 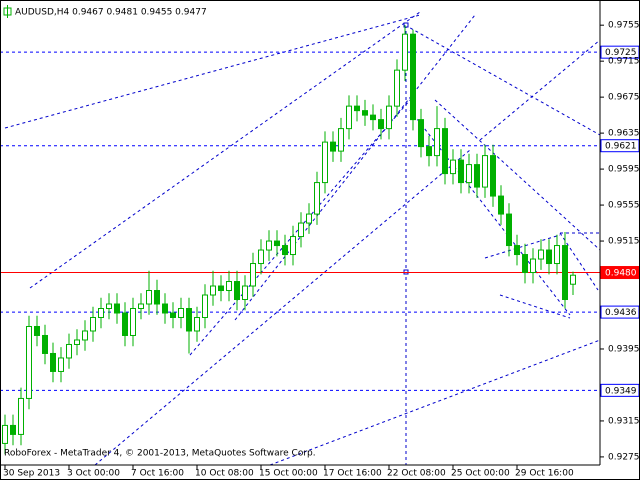 I want to click on y-tick-label: 0.9395, so click(x=624, y=349).